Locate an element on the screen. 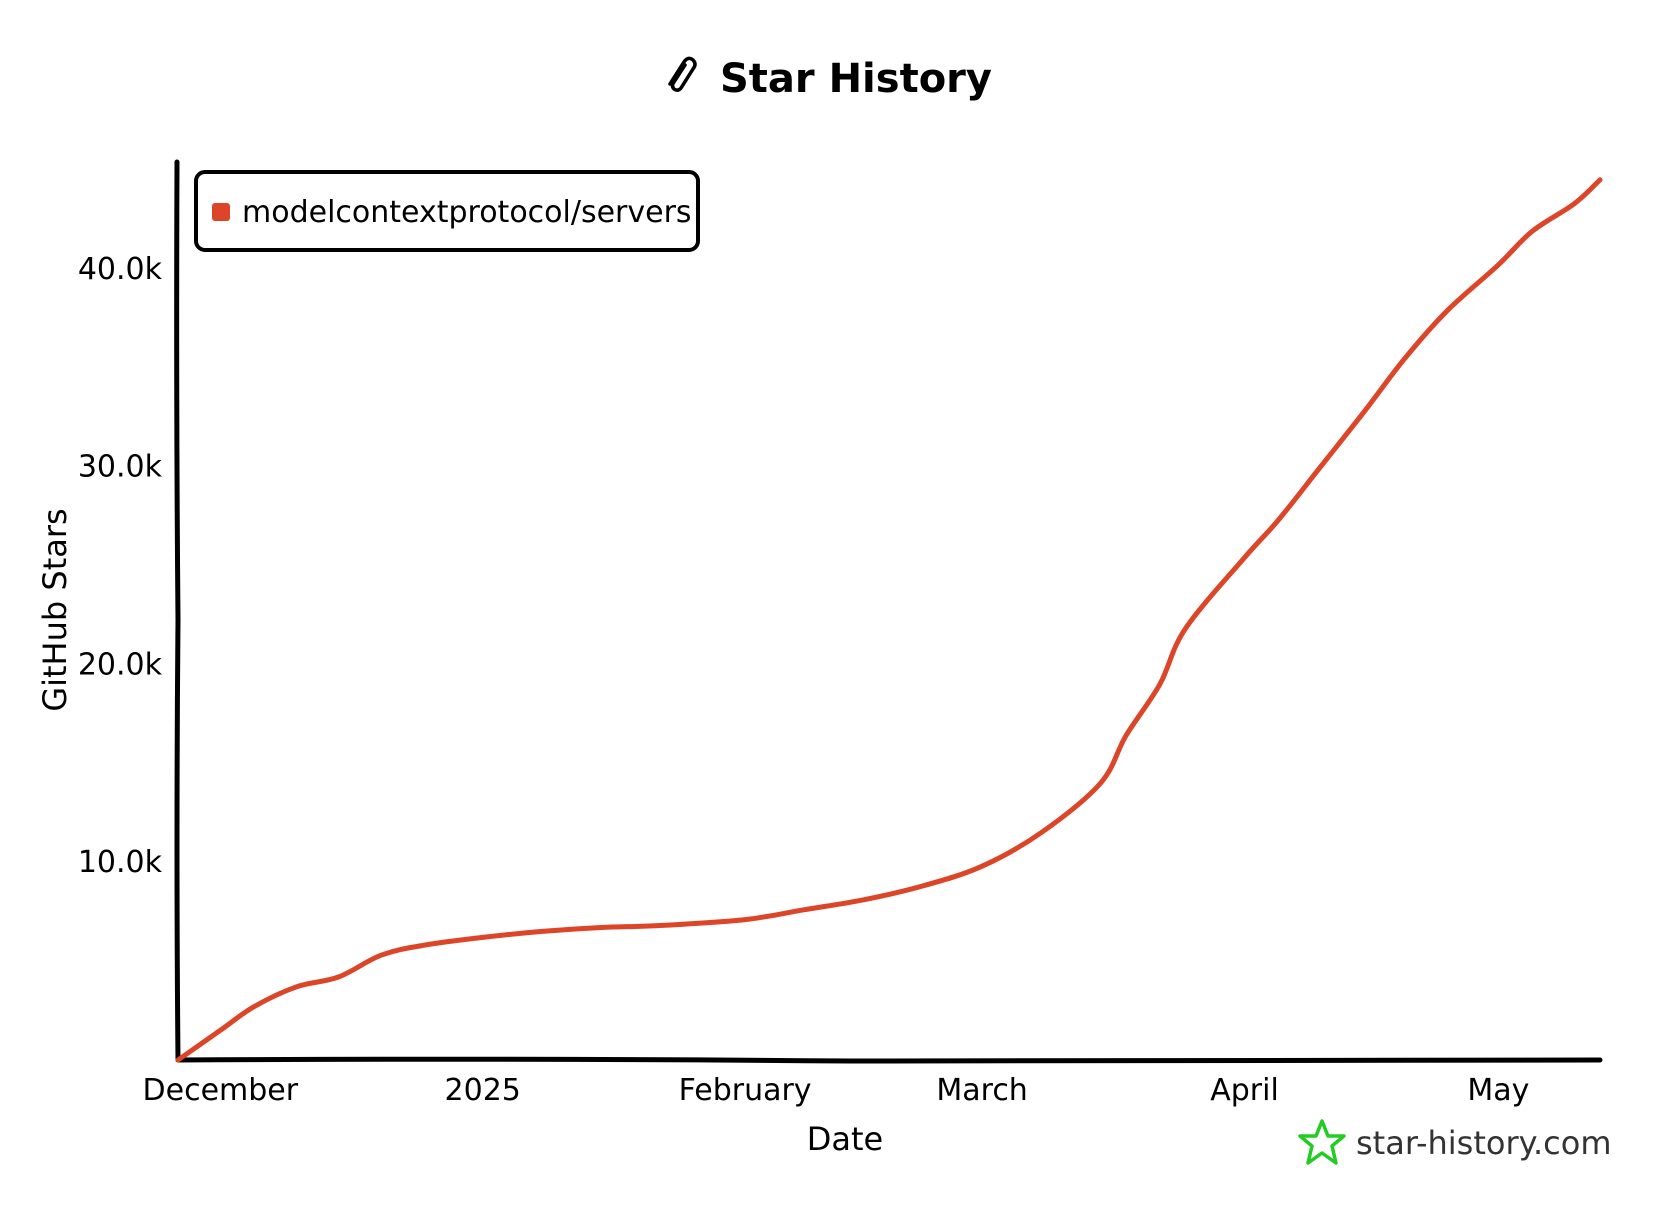 Image resolution: width=1680 pixels, height=1212 pixels. y-axis-line is located at coordinates (177, 611).